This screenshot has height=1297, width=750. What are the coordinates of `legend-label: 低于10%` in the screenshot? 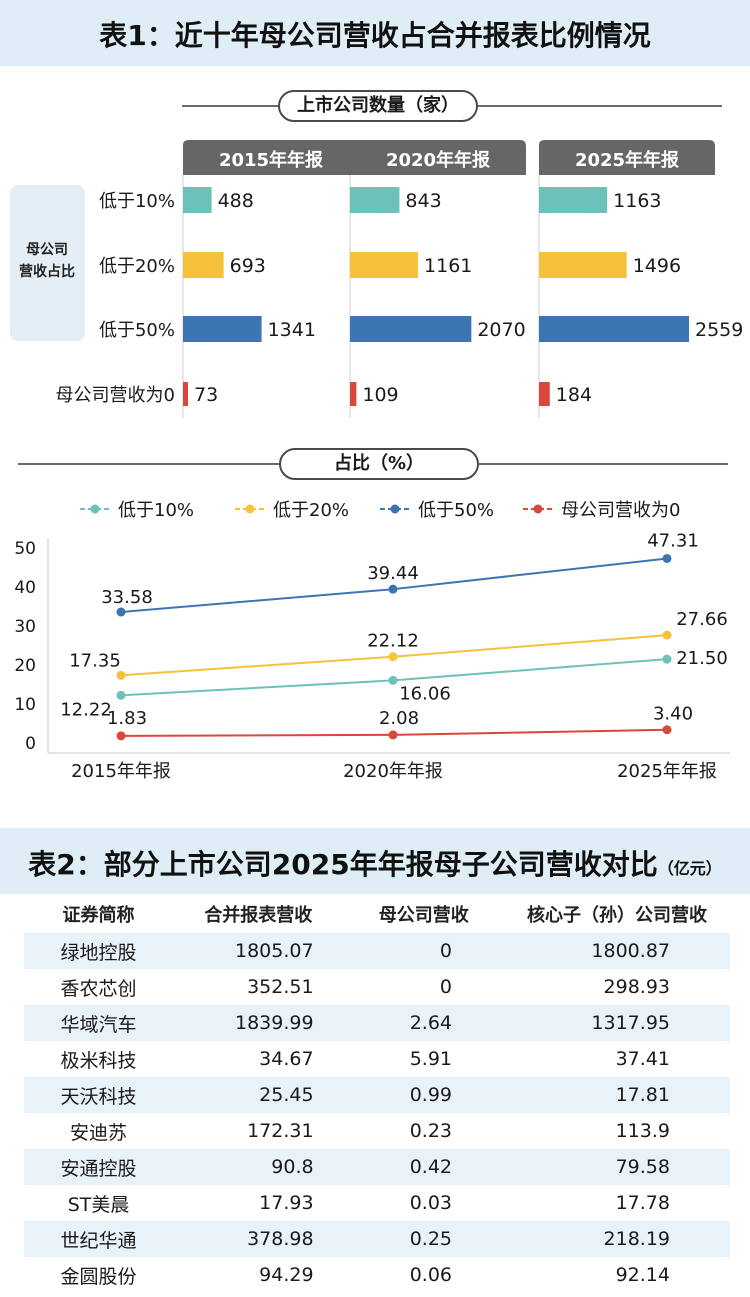 It's located at (156, 510).